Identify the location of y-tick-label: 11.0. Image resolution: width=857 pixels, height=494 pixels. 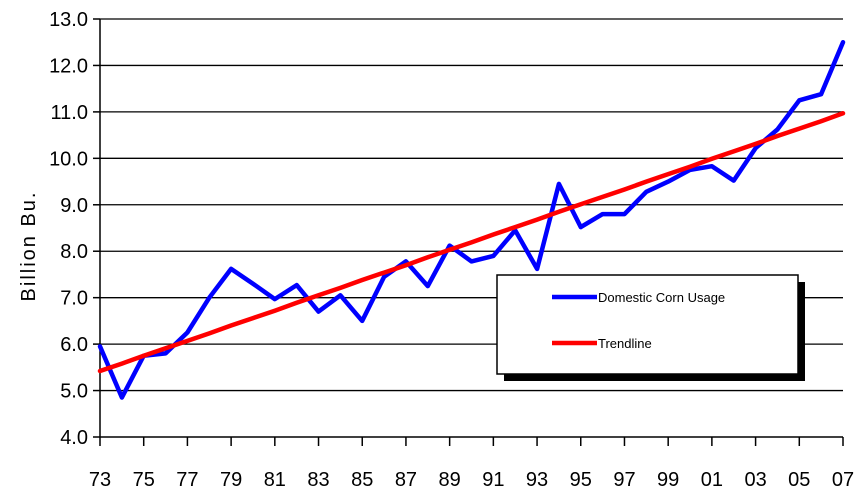
(69, 113).